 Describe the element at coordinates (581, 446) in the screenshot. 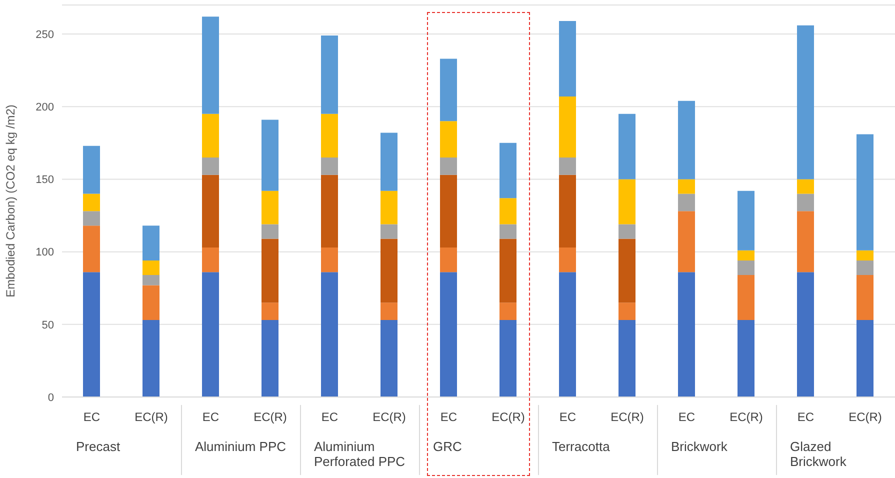

I see `text: Terracotta` at that location.